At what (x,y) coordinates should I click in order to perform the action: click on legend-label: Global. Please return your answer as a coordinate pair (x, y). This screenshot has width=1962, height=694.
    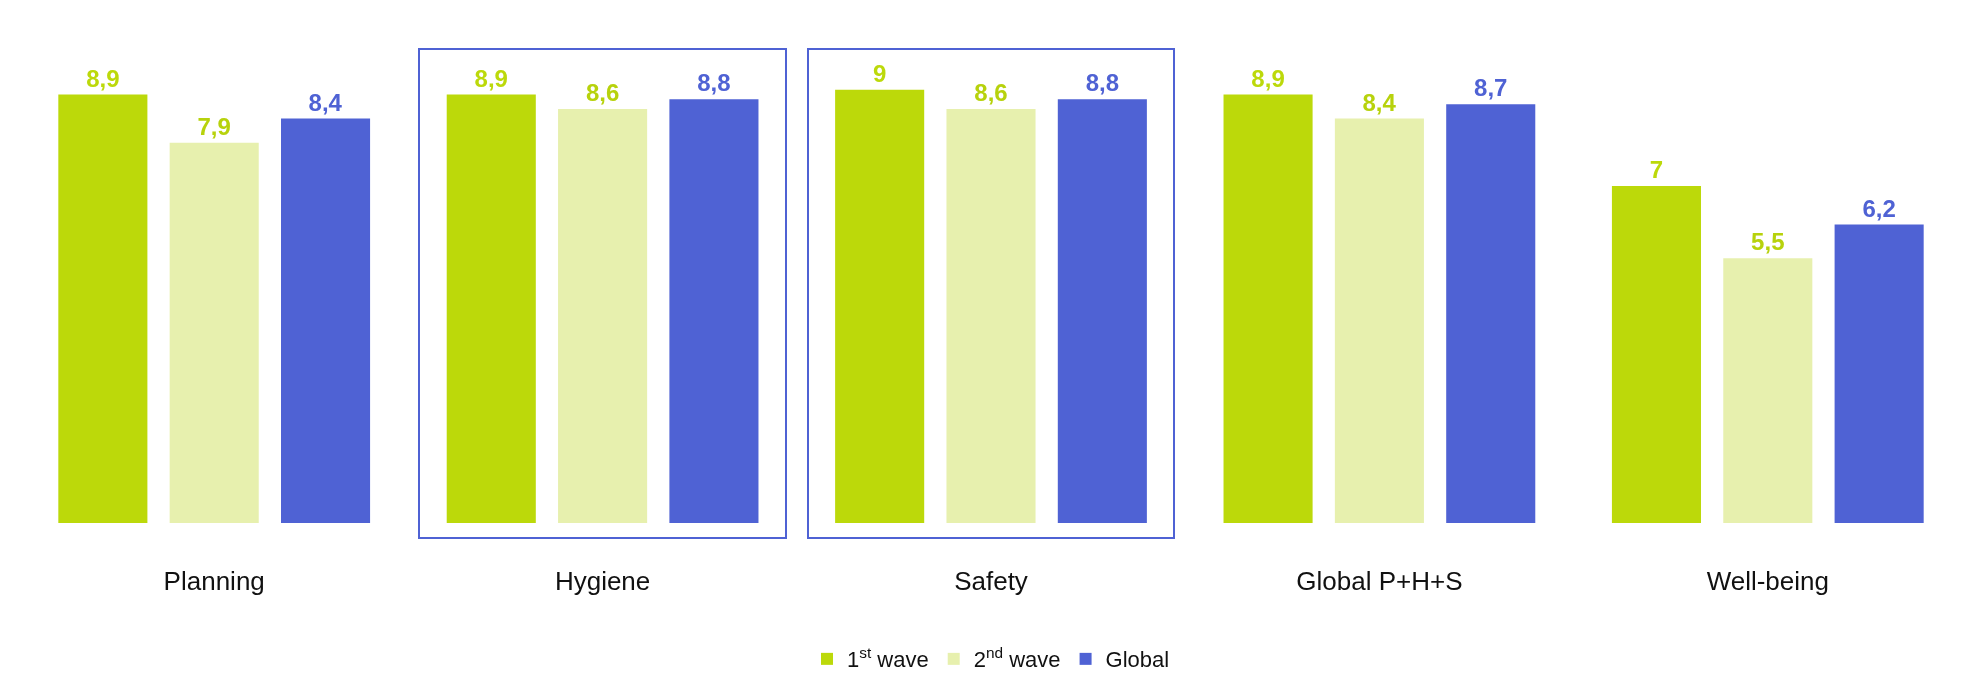
    Looking at the image, I should click on (1137, 660).